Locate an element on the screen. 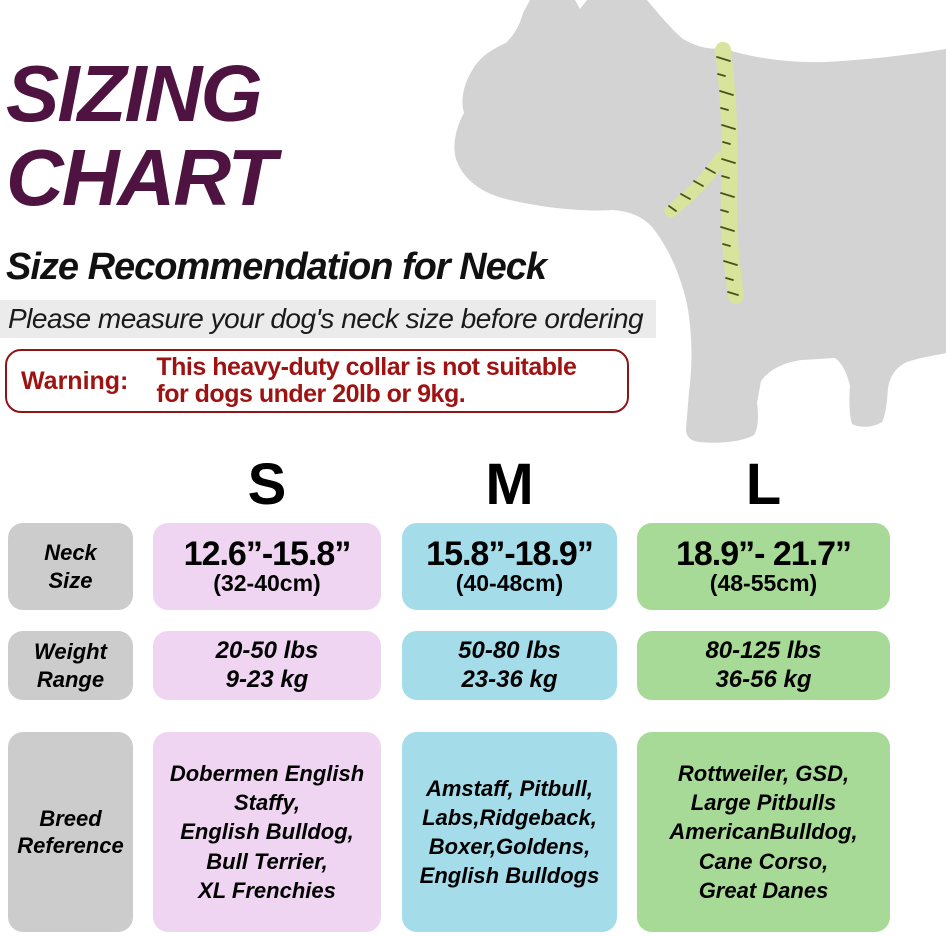  row-label-weight-range: Weight Range is located at coordinates (70, 665).